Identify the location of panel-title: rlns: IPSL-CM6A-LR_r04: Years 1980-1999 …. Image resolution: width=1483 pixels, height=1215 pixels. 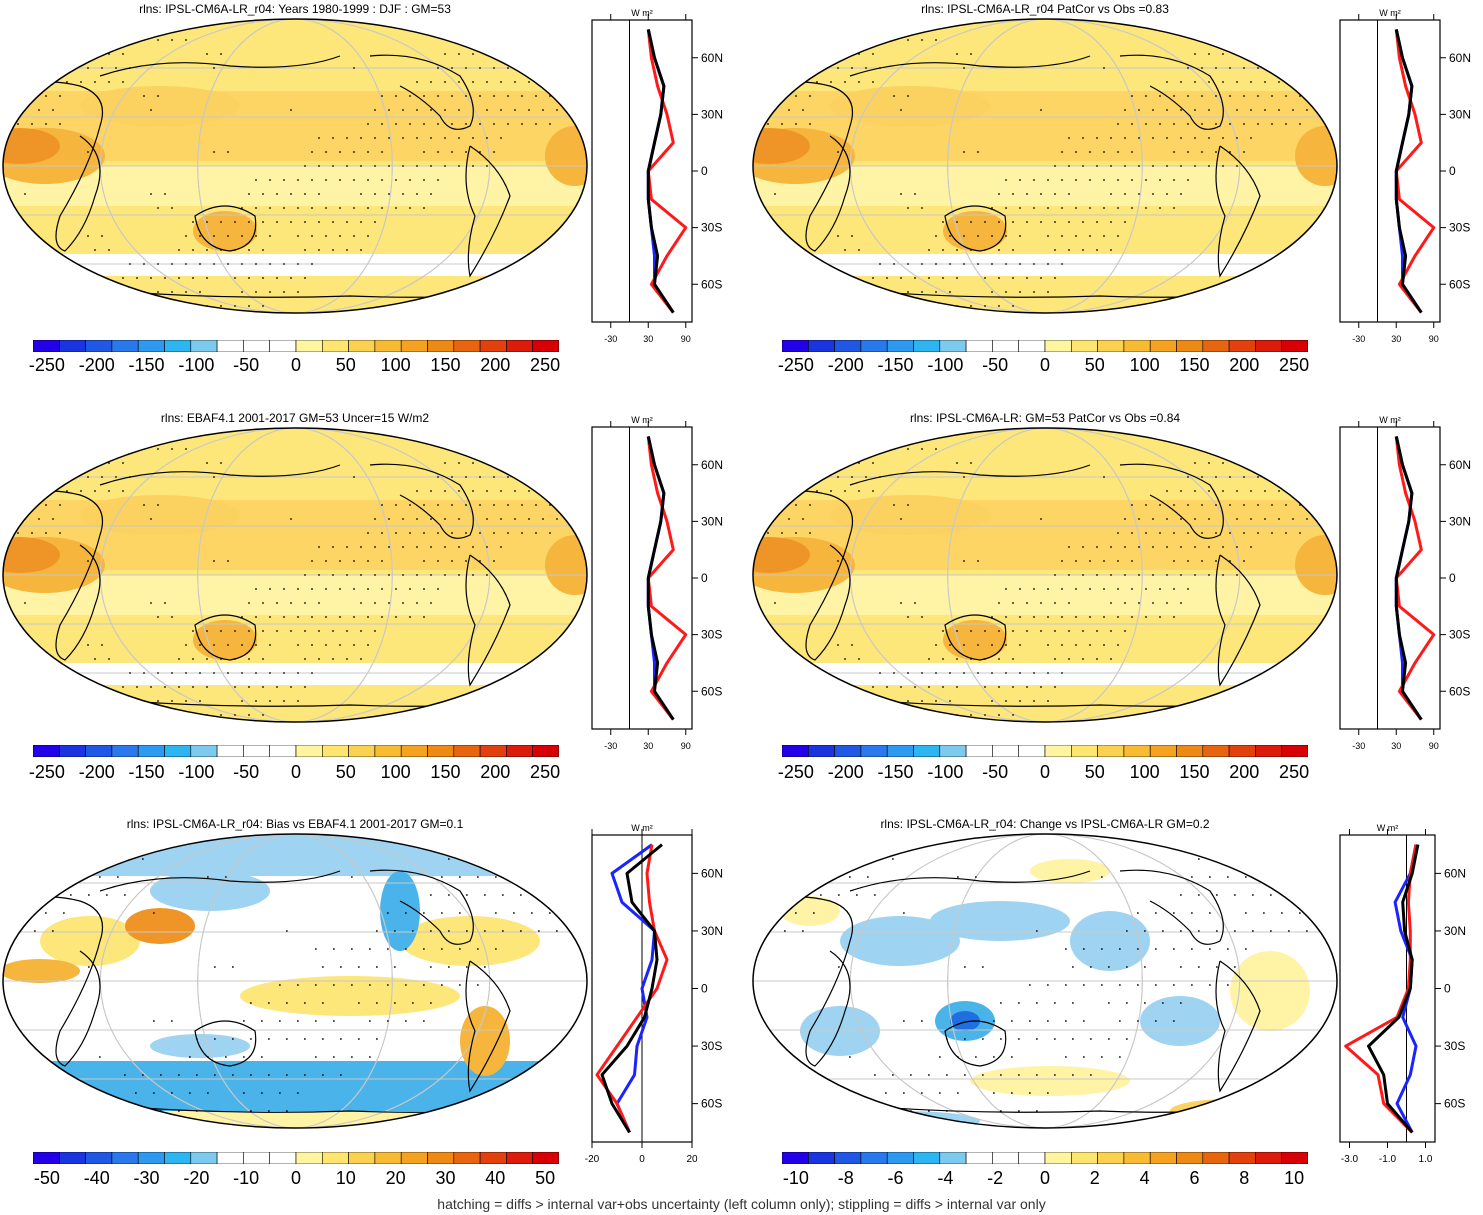
(295, 9).